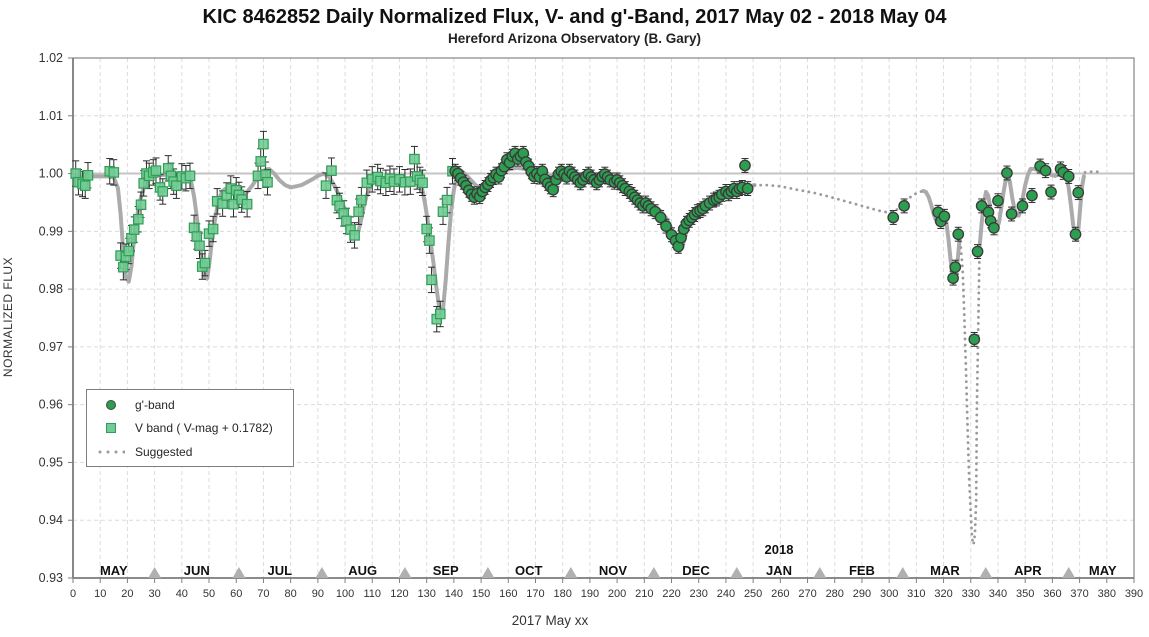 The width and height of the screenshot is (1149, 637). I want to click on svg-text: AUG, so click(362, 570).